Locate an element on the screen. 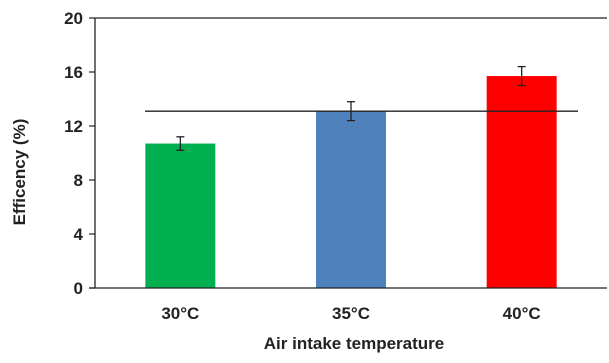 This screenshot has height=363, width=609. y-axis-ticks: 0 4 8 12 16 20 is located at coordinates (79, 153).